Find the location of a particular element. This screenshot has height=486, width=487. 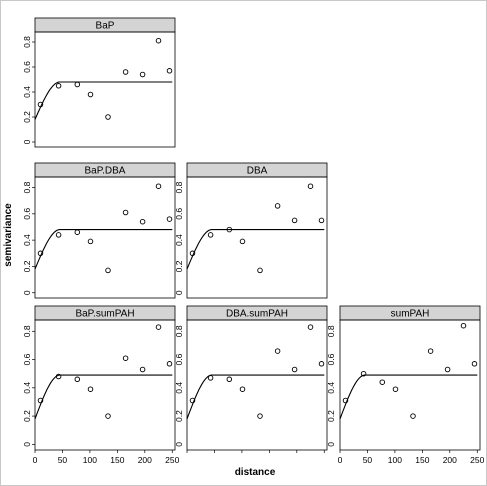

strip-label: BaP is located at coordinates (105, 26).